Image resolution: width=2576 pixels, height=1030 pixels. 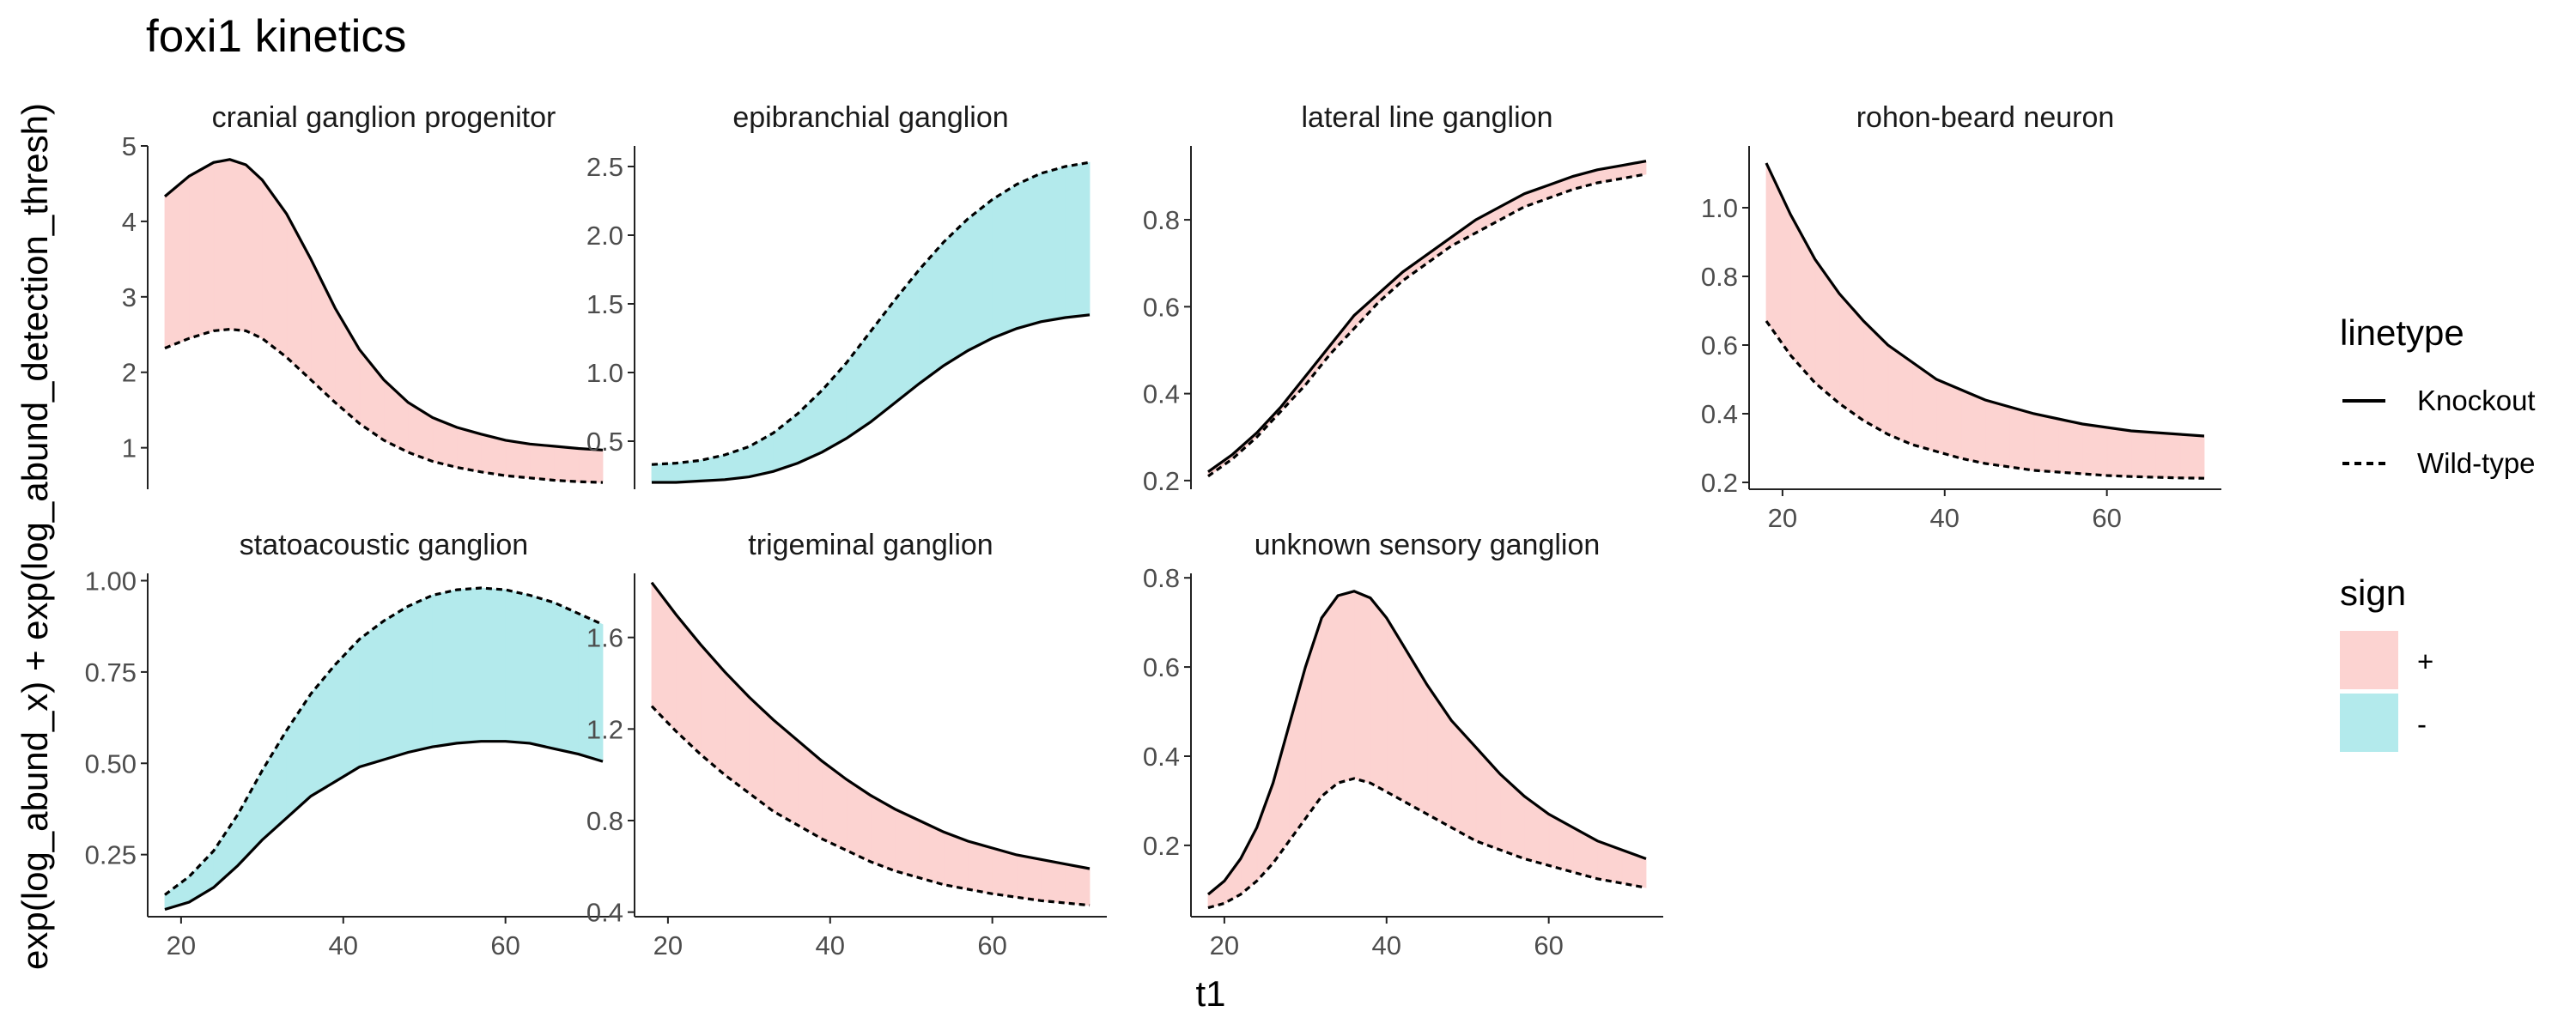 What do you see at coordinates (1428, 545) in the screenshot?
I see `panel-title: unknown sensory ganglion` at bounding box center [1428, 545].